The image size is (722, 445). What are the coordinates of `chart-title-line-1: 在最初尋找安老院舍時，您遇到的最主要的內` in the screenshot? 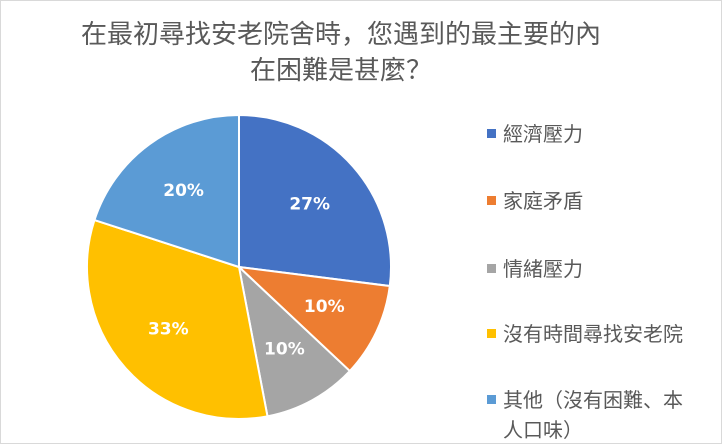 It's located at (340, 35).